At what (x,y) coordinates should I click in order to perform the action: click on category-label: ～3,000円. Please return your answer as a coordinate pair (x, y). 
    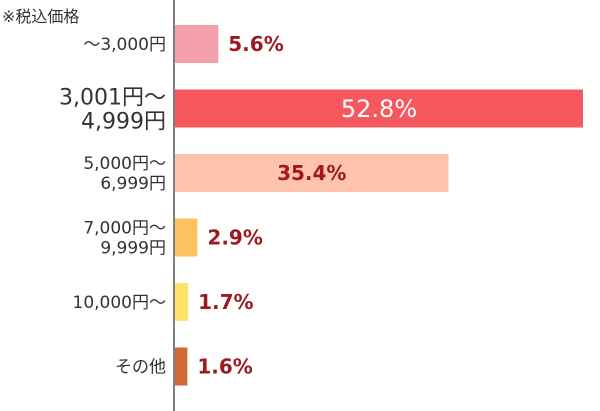
    Looking at the image, I should click on (124, 45).